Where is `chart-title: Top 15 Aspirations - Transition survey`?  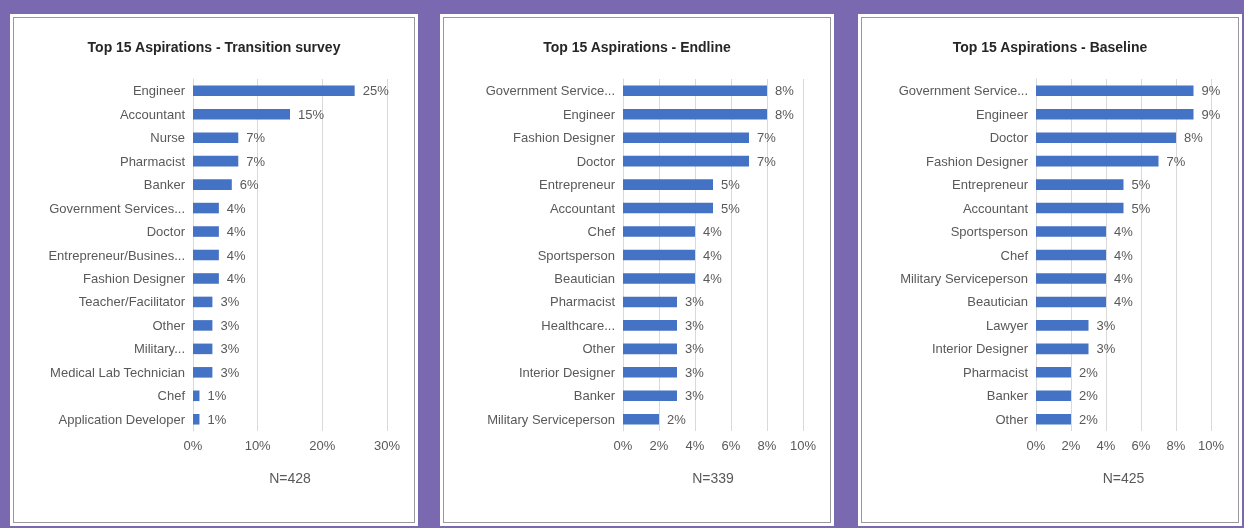
chart-title: Top 15 Aspirations - Transition survey is located at coordinates (214, 47).